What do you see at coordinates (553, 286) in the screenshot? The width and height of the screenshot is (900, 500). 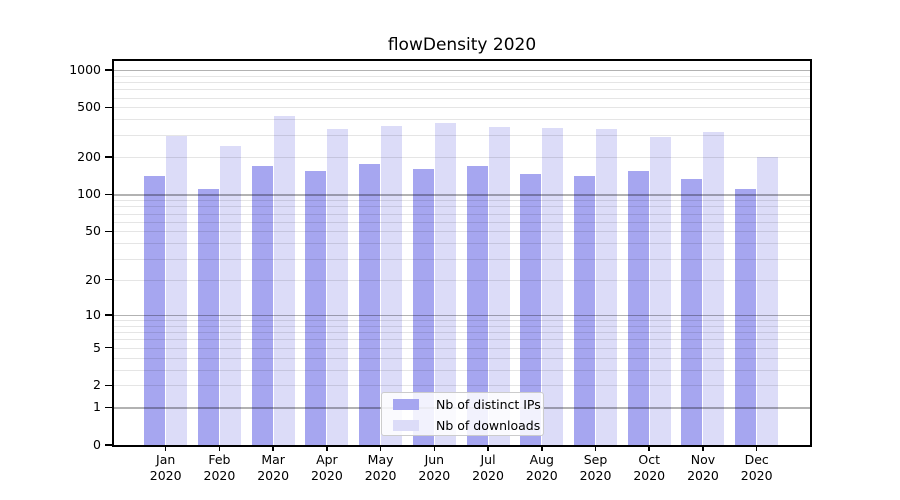 I see `bar-downloads-aug` at bounding box center [553, 286].